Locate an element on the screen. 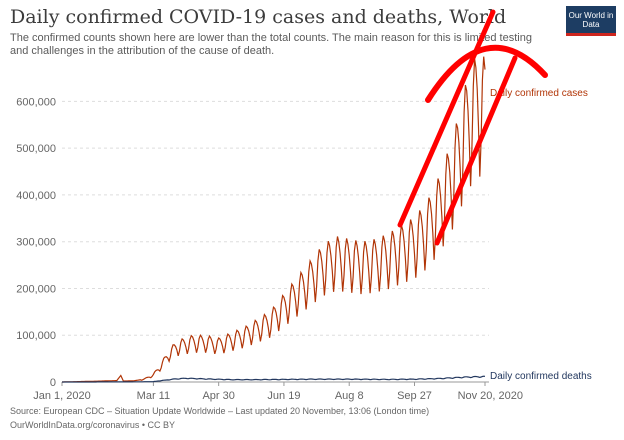 Image resolution: width=624 pixels, height=440 pixels. logo-text: Our World in Data is located at coordinates (591, 20).